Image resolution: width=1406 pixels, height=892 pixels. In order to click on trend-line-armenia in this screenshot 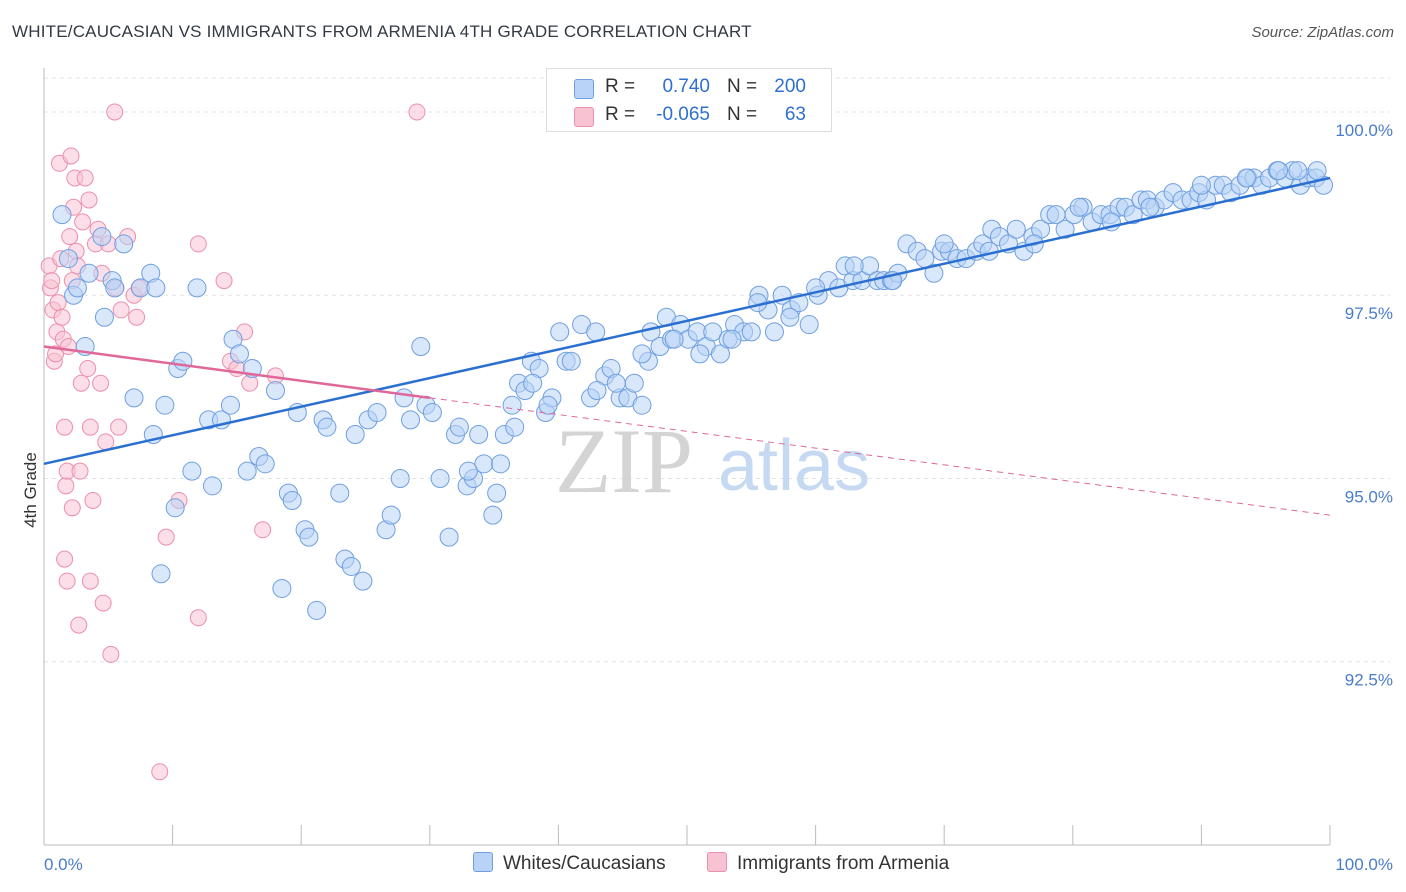, I will do `click(236, 372)`.